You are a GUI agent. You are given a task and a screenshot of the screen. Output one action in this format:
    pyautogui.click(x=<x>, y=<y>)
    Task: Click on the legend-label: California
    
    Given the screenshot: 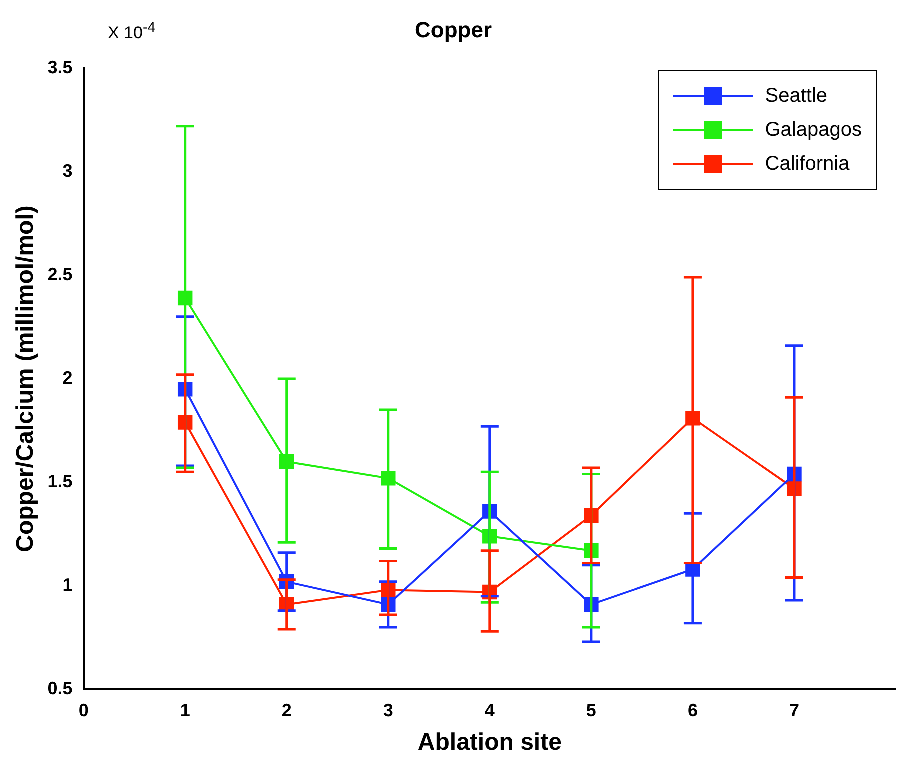 What is the action you would take?
    pyautogui.click(x=807, y=164)
    